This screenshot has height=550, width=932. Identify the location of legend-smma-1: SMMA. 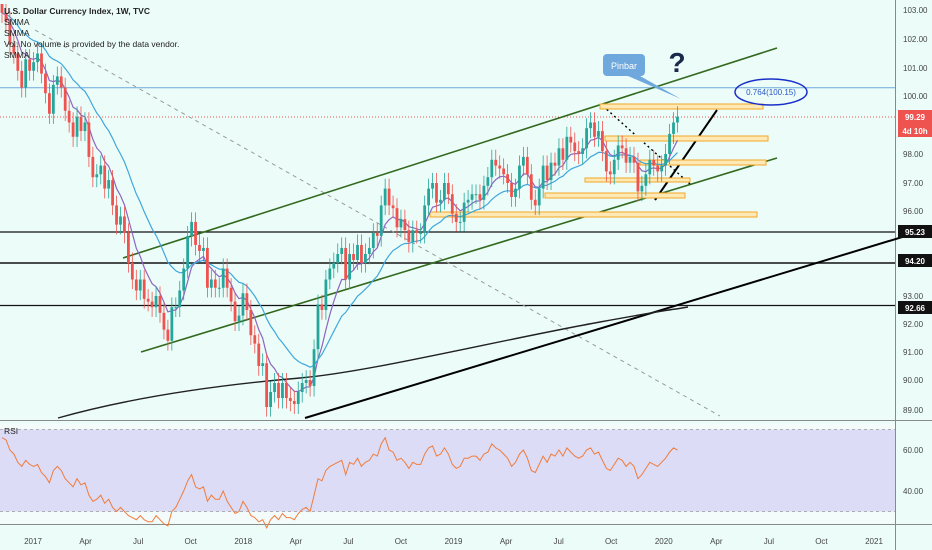
(17, 22).